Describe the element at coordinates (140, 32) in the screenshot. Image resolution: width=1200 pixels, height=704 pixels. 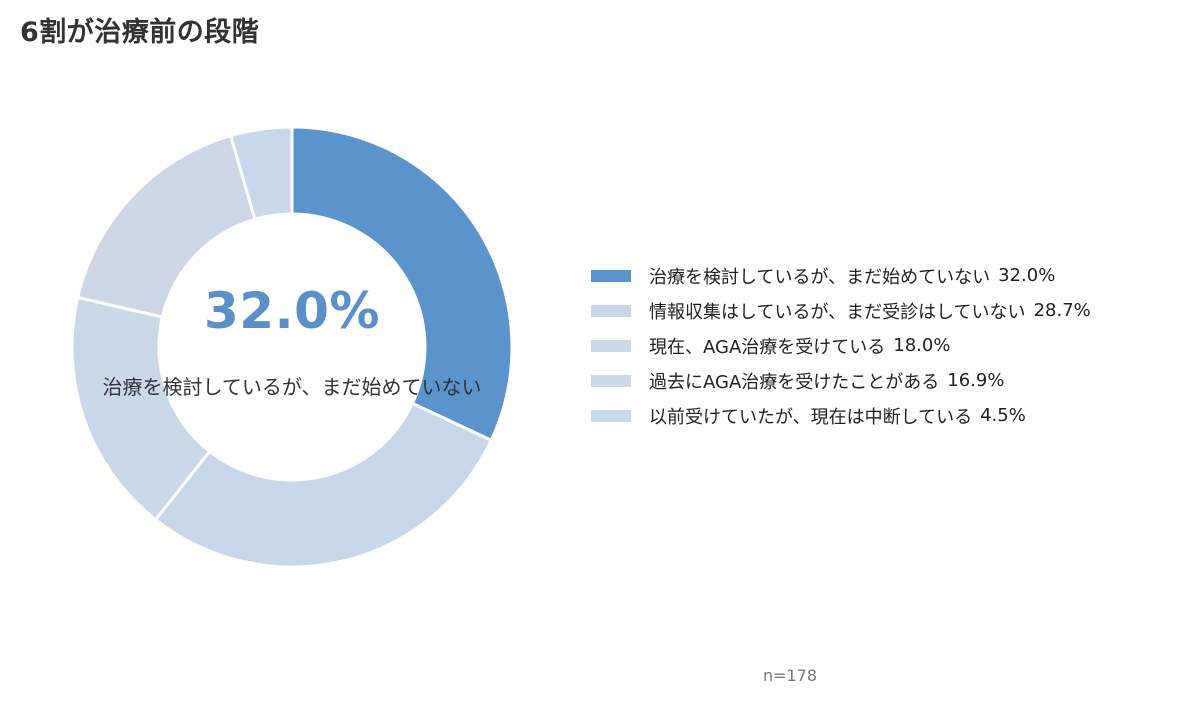
I see `chart-title: 6割が治療前の段階` at that location.